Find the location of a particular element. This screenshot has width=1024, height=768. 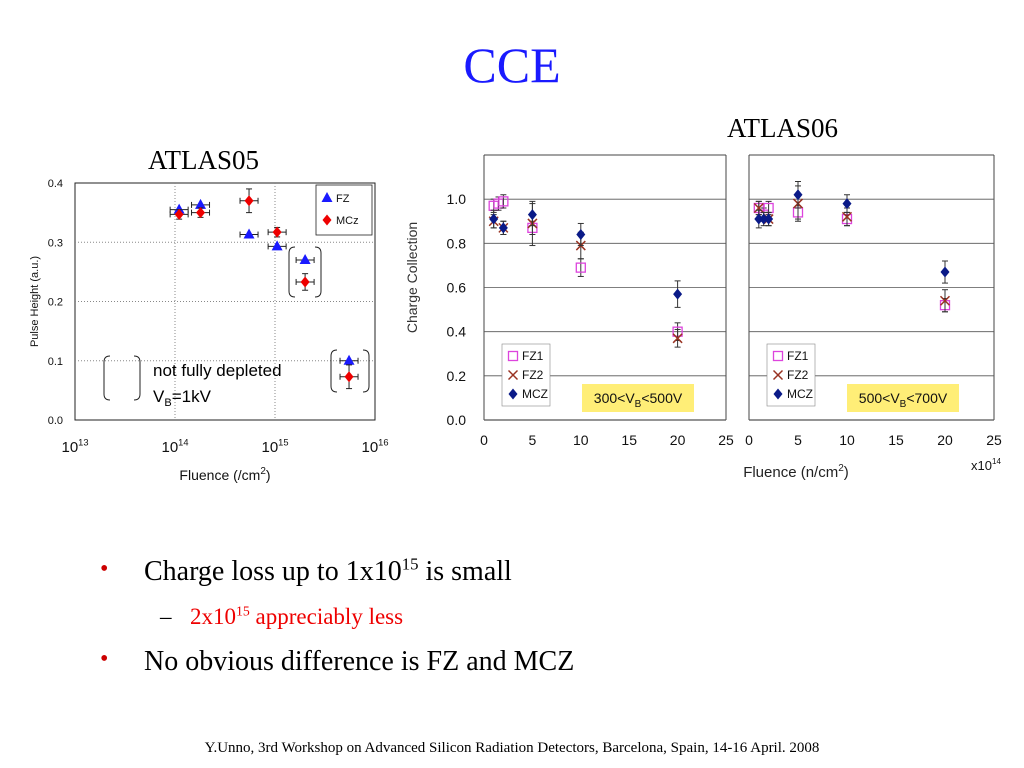

bullet-2-text: No obvious difference is FZ and MCZ is located at coordinates (359, 661).